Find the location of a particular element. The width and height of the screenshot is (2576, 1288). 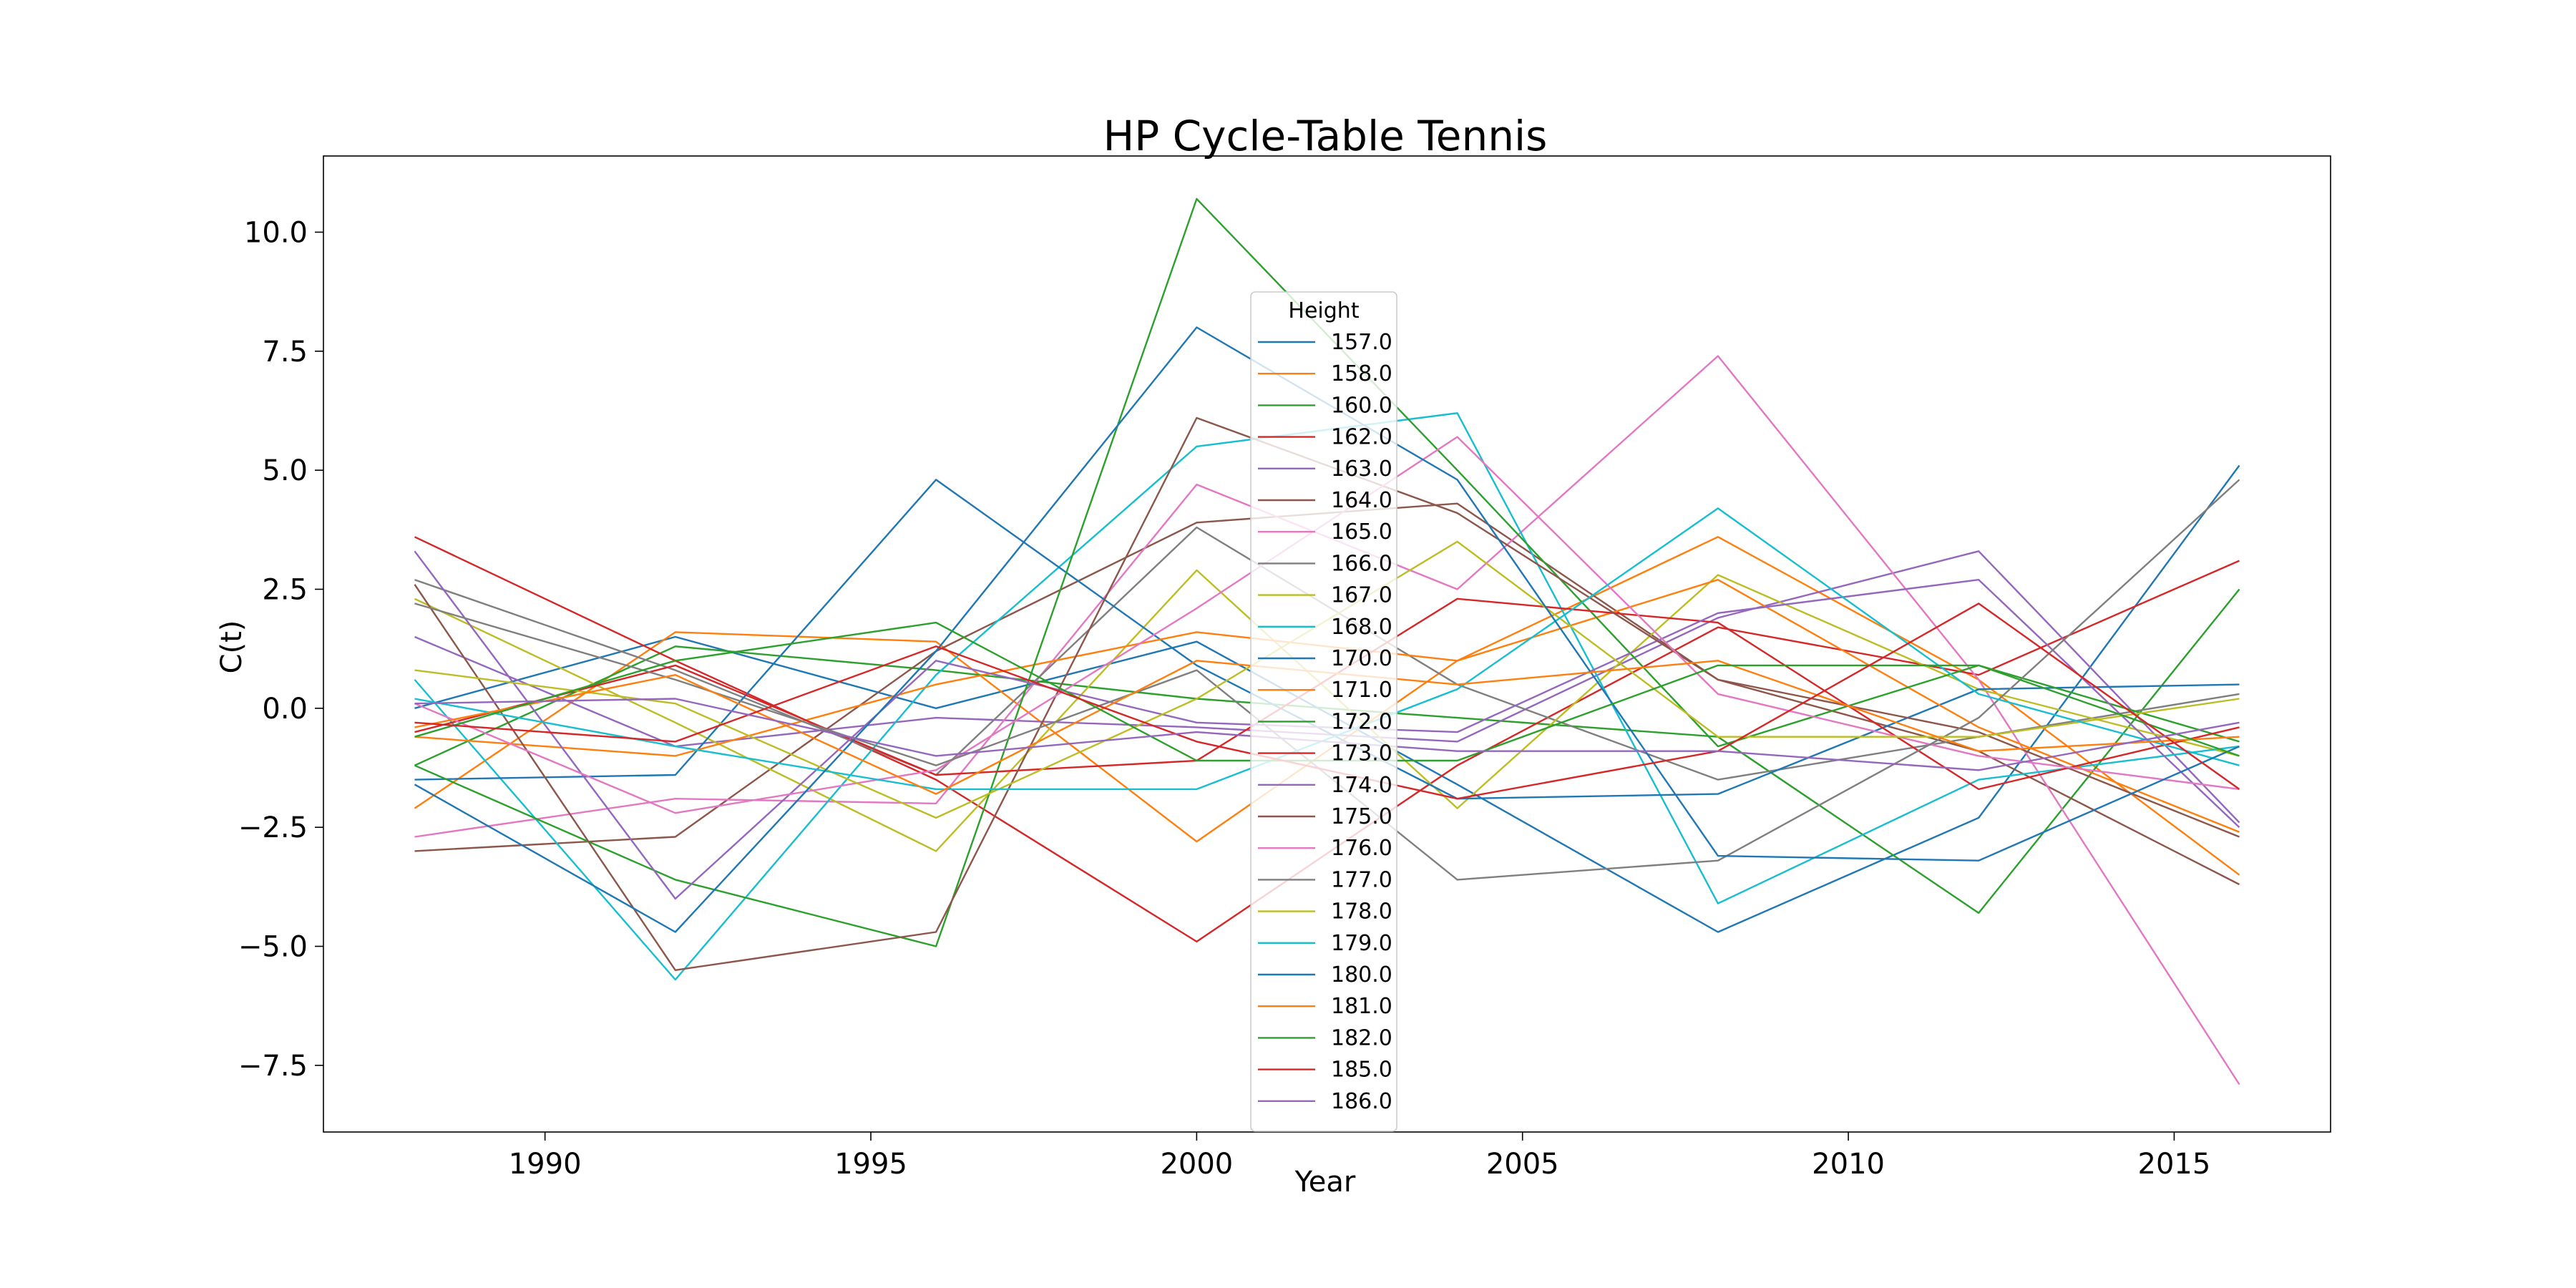

legend-box is located at coordinates (1323, 711).